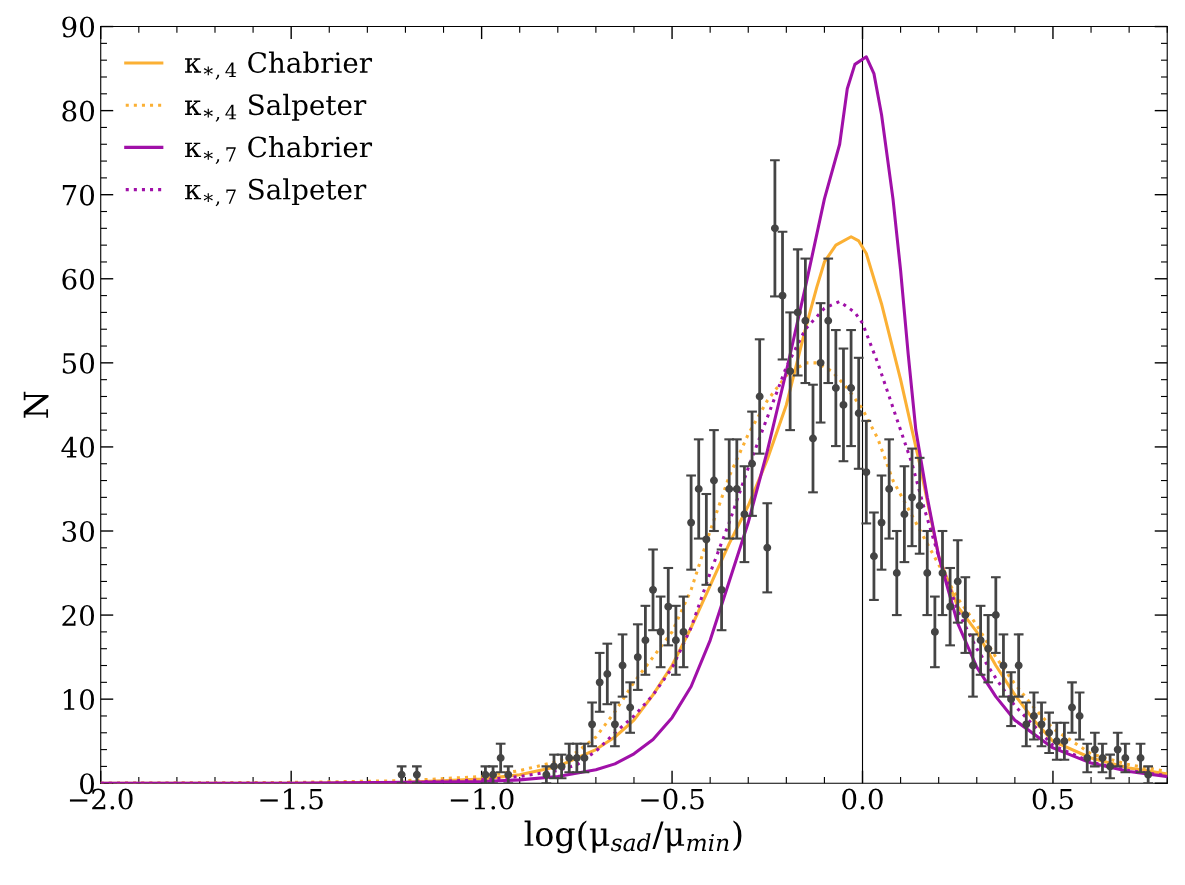  I want to click on x-tick-label: −0.5, so click(672, 799).